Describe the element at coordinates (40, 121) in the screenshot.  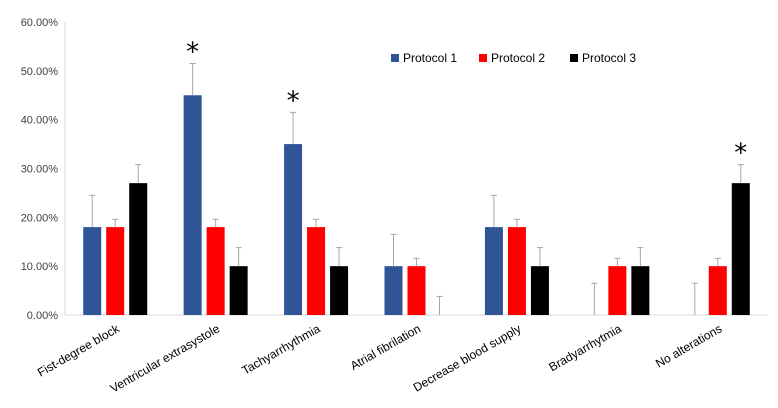
I see `y-tick-label: 40.00%` at that location.